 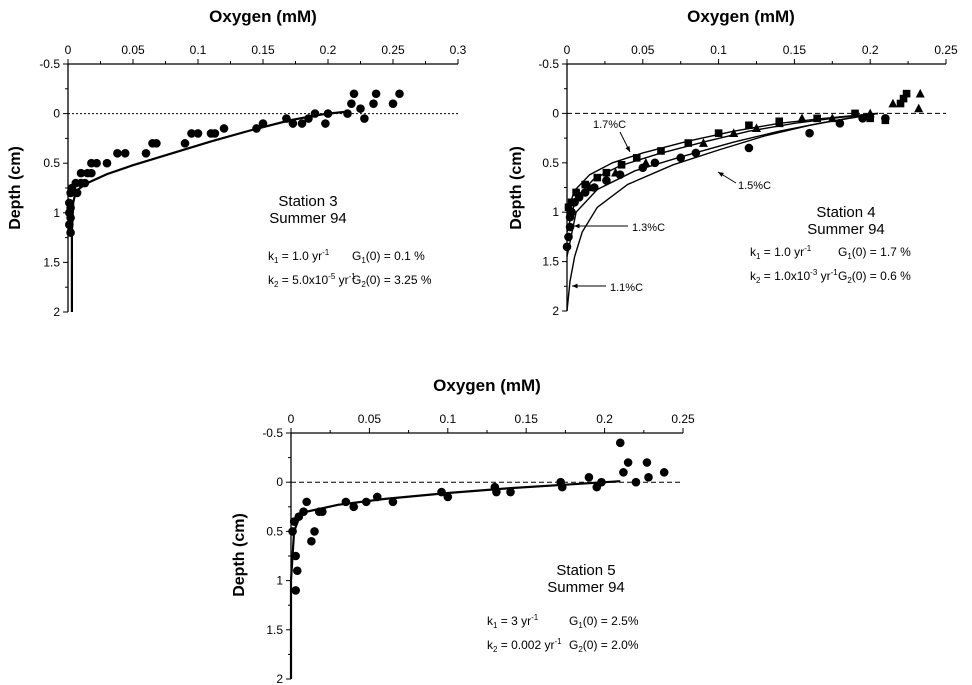 I want to click on curve-label: 1.5%C, so click(x=754, y=186).